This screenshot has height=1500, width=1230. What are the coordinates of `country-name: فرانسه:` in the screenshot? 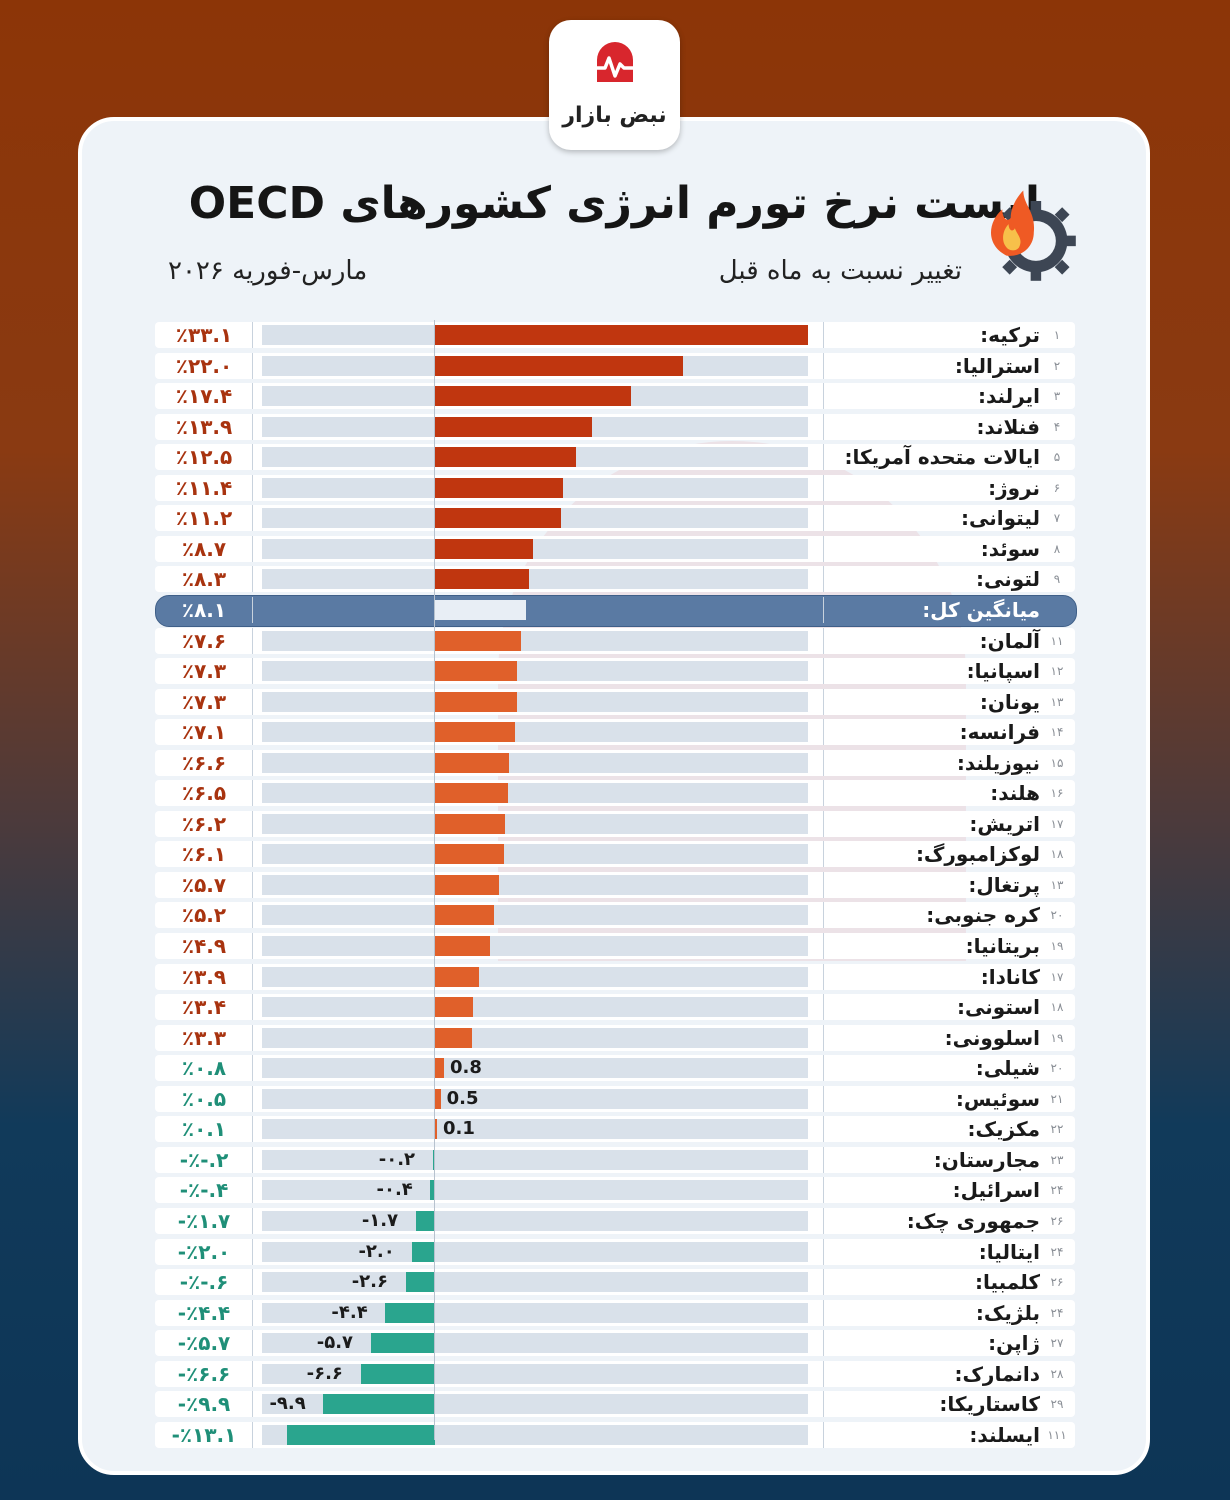 It's located at (999, 732).